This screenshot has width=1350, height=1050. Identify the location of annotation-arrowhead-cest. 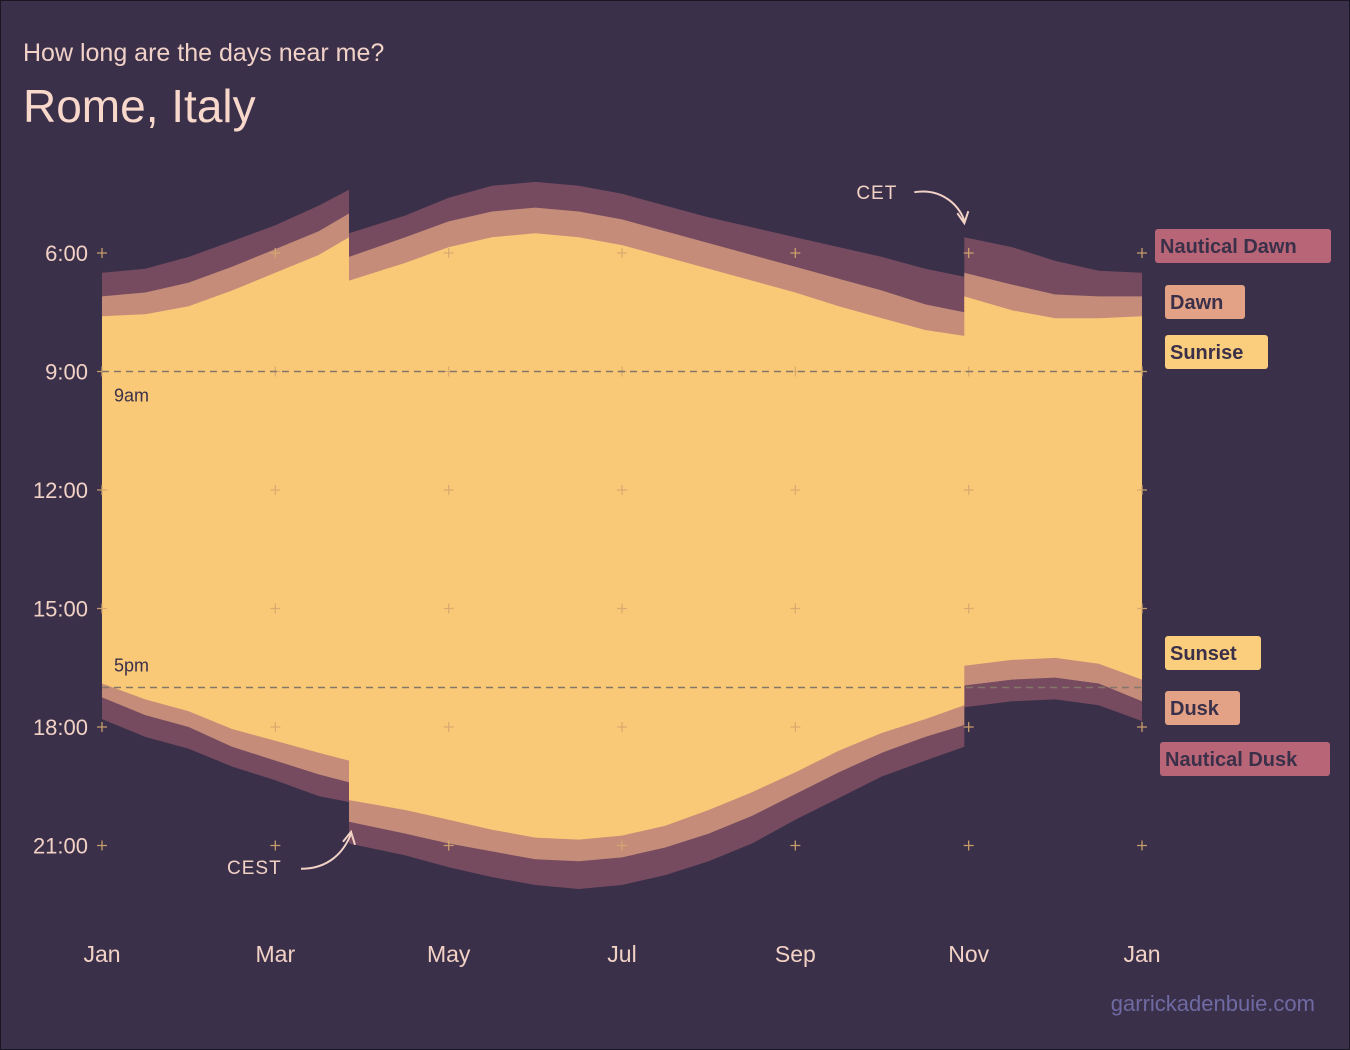
(349, 837).